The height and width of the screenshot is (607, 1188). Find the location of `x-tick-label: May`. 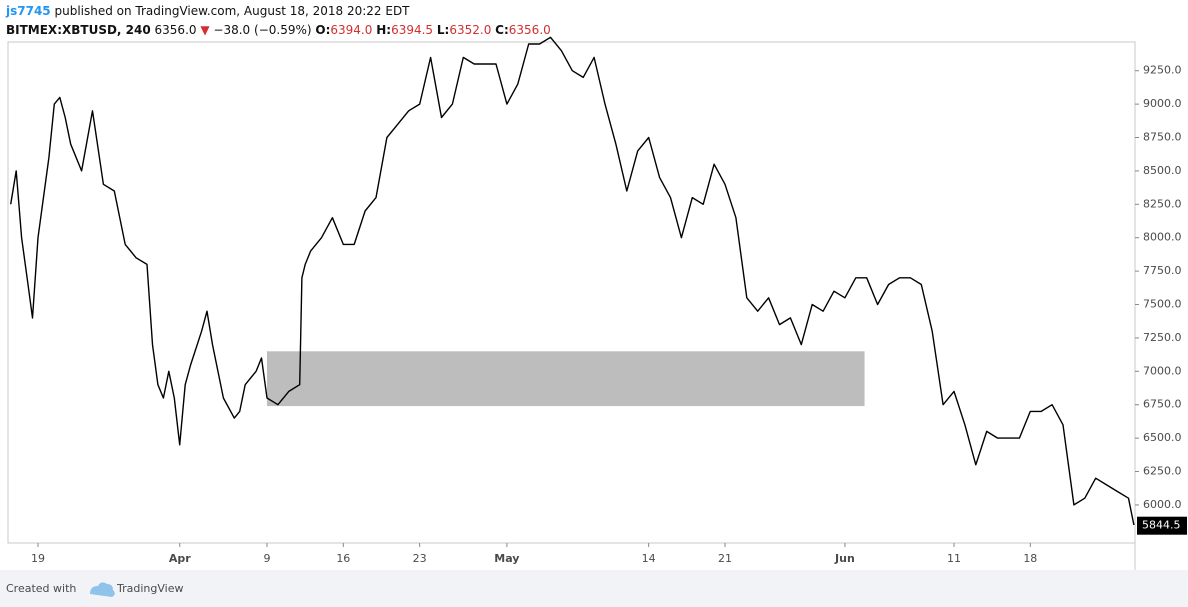

x-tick-label: May is located at coordinates (506, 558).